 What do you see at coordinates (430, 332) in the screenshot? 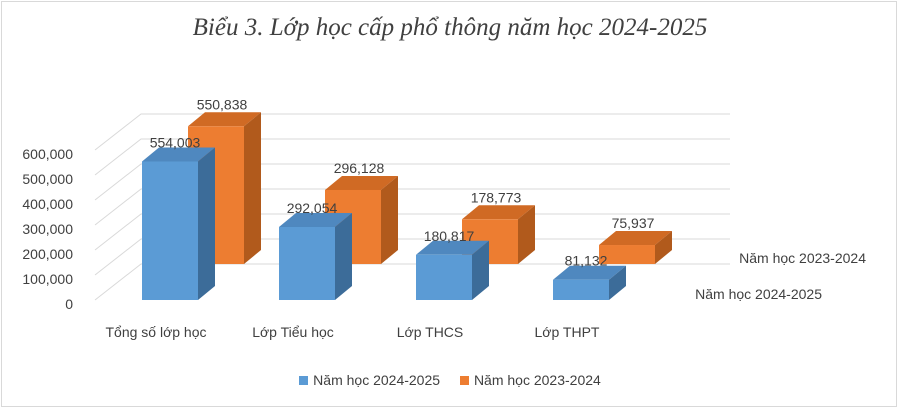
I see `category-label: Lớp THCS` at bounding box center [430, 332].